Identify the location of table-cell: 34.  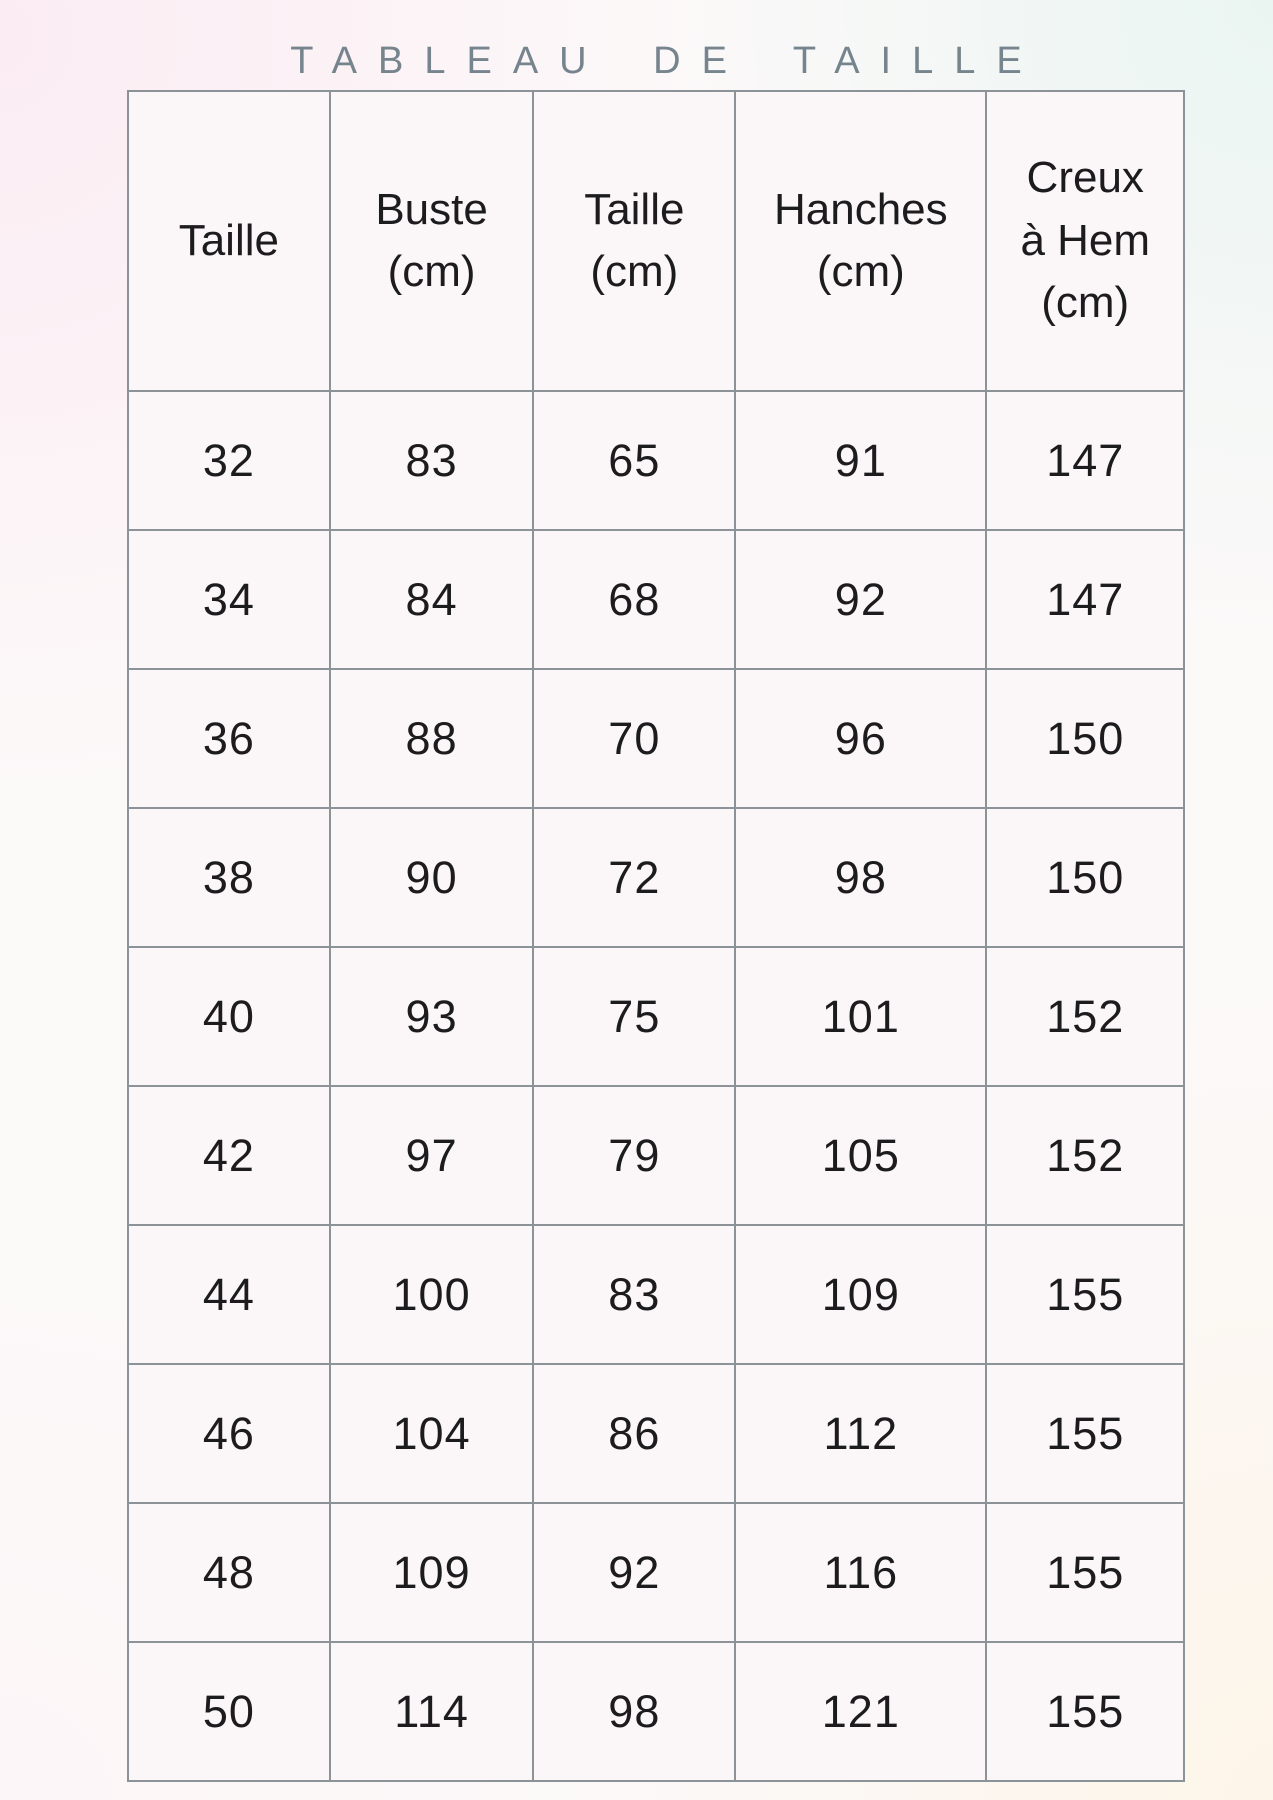
(229, 599).